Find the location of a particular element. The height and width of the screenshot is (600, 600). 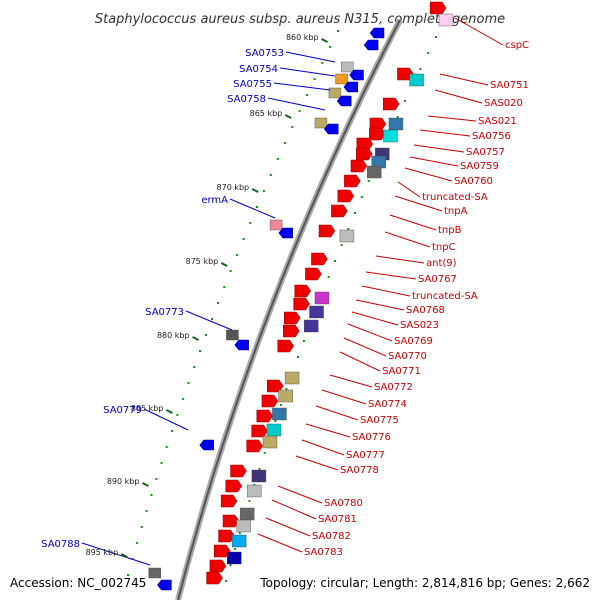

tick-label: 860 kbp is located at coordinates (302, 37).